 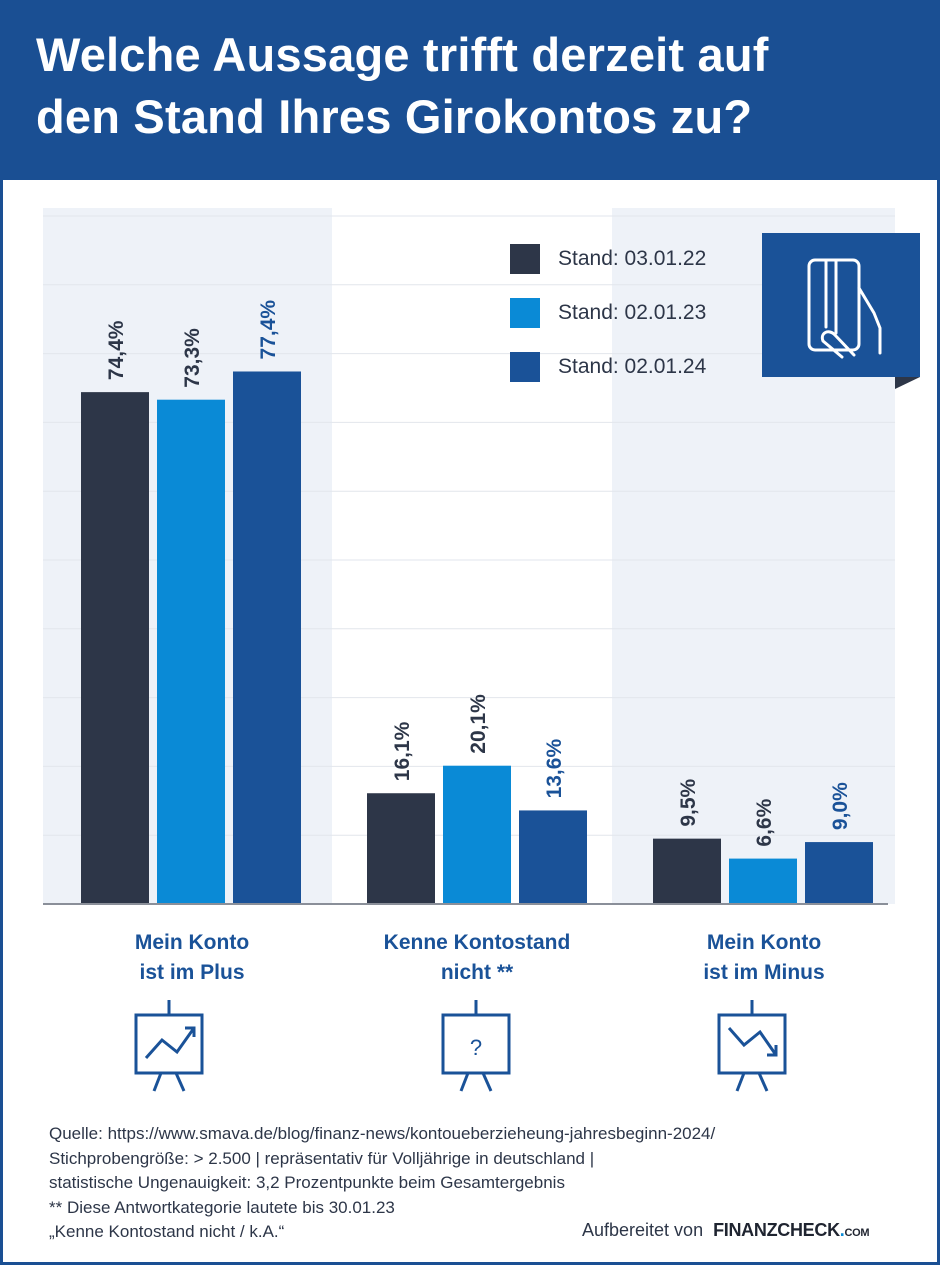 I want to click on card-badge, so click(x=841, y=305).